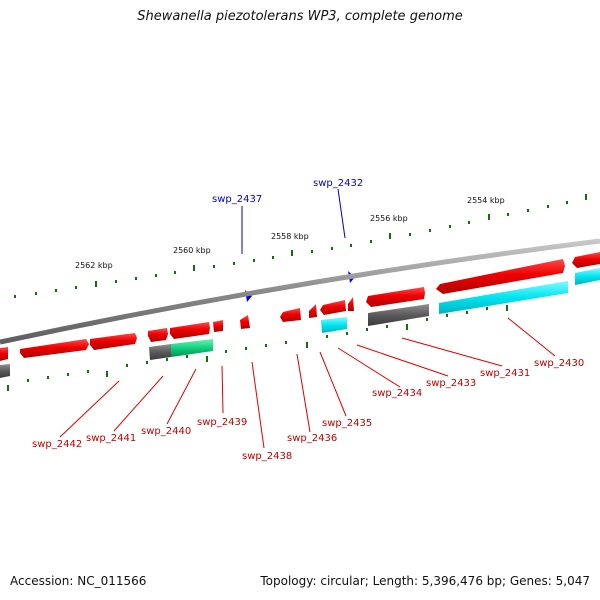 The height and width of the screenshot is (600, 600). What do you see at coordinates (505, 373) in the screenshot?
I see `gene-label-swp-2431: swp_2431` at bounding box center [505, 373].